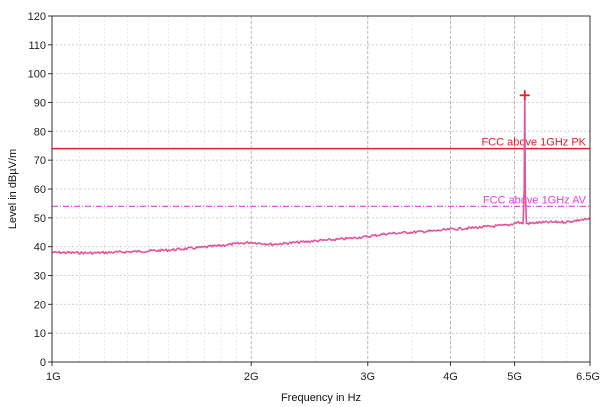 The image size is (604, 407). I want to click on peak-marker, so click(524, 95).